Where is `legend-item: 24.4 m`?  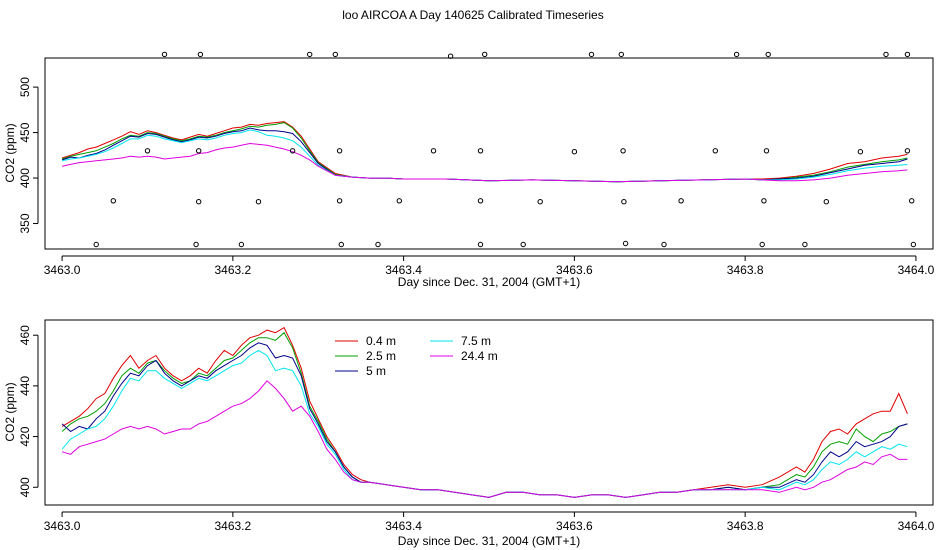
legend-item: 24.4 m is located at coordinates (464, 356).